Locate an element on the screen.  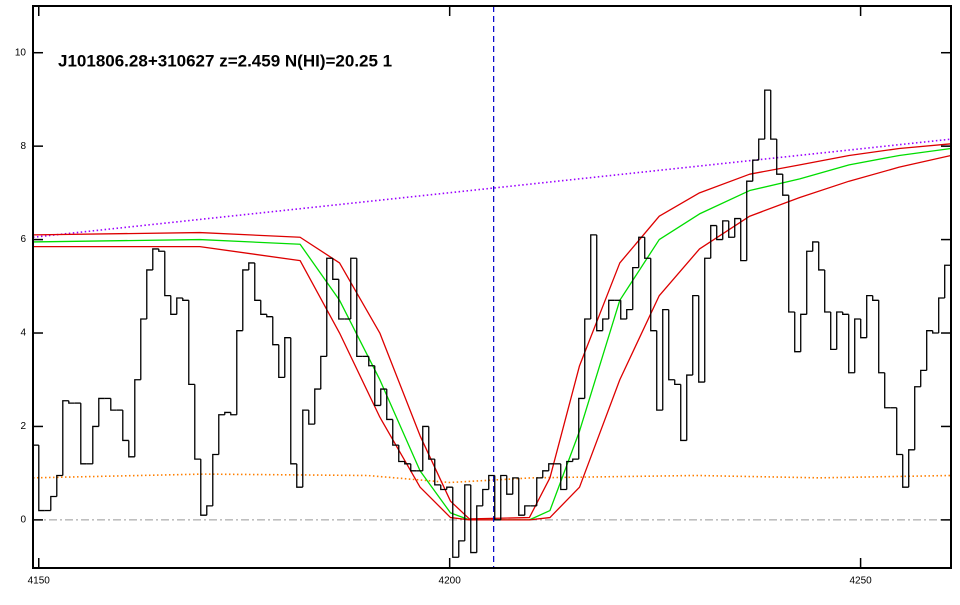
y-tick-label: 10 is located at coordinates (21, 52).